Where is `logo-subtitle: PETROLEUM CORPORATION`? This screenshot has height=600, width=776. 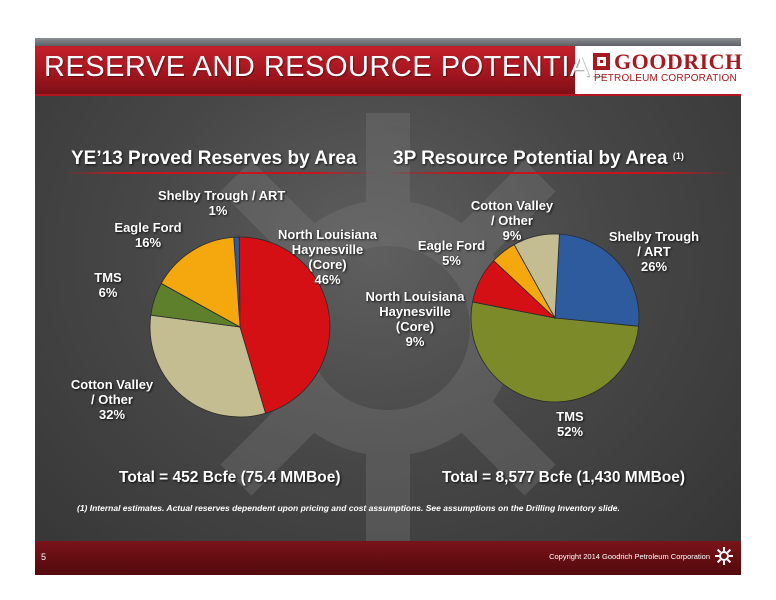
logo-subtitle: PETROLEUM CORPORATION is located at coordinates (665, 78).